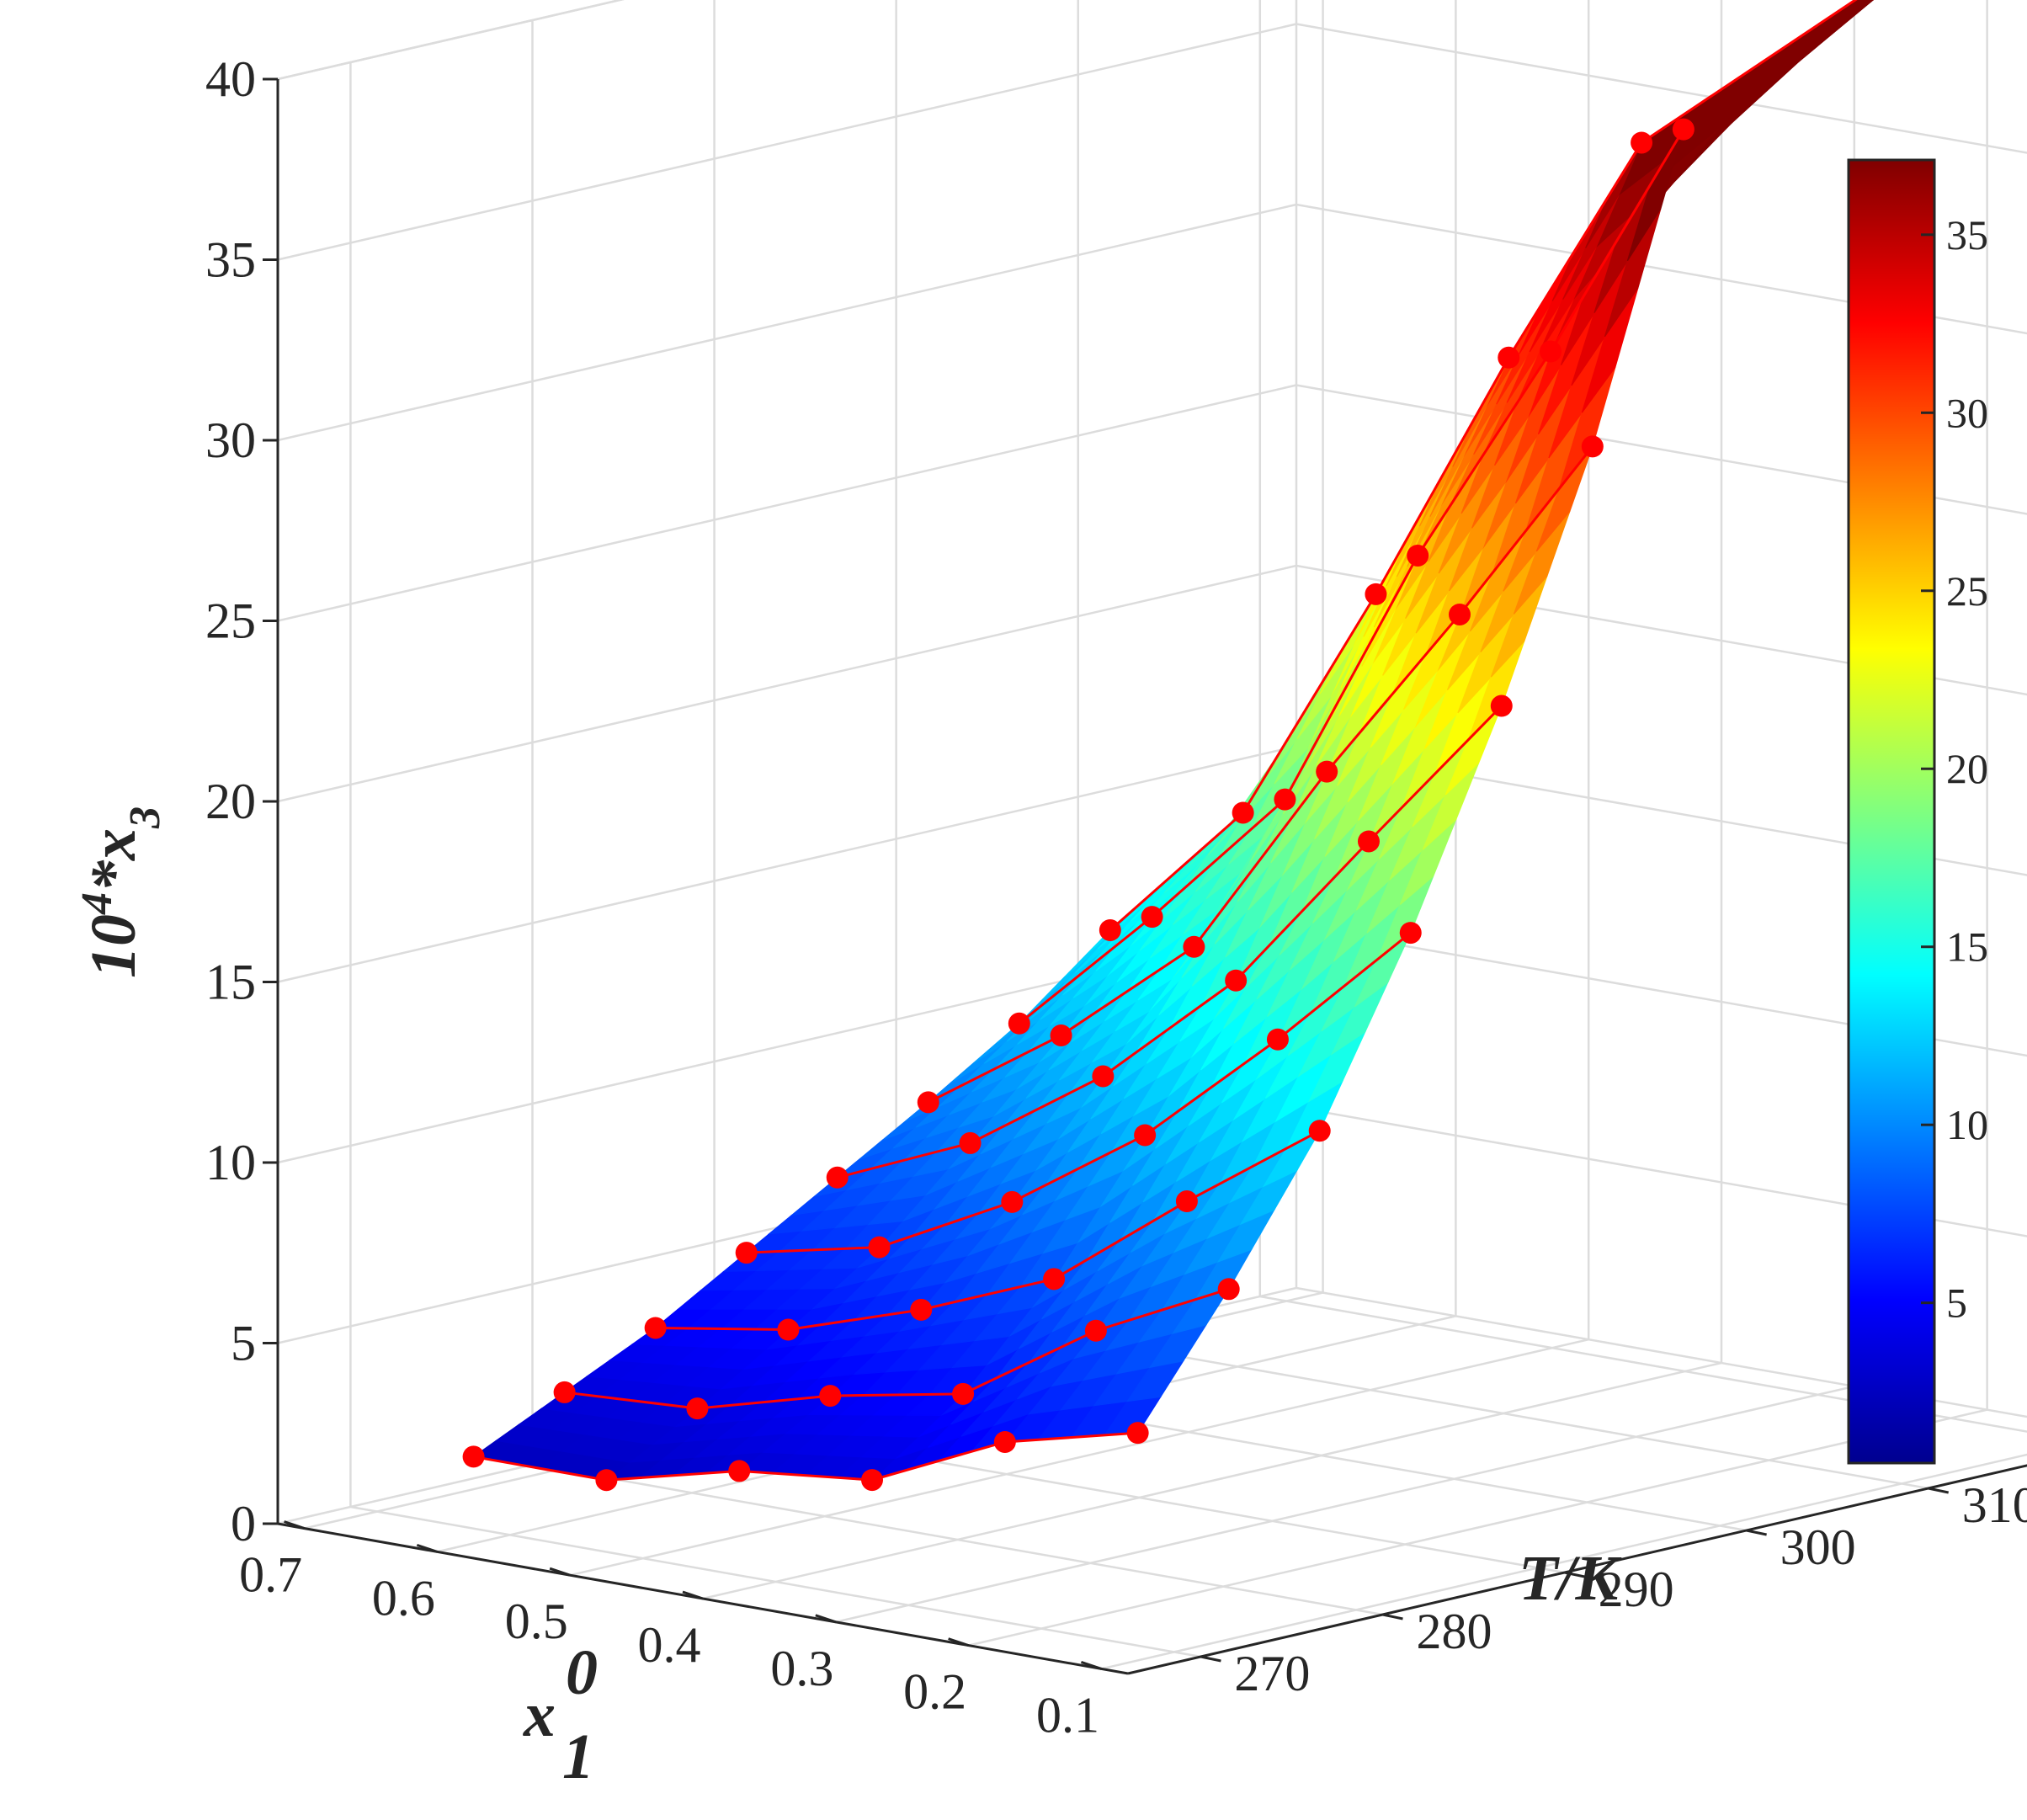 The image size is (2027, 1820). Describe the element at coordinates (403, 1598) in the screenshot. I see `x-tick-label: 0.6` at that location.